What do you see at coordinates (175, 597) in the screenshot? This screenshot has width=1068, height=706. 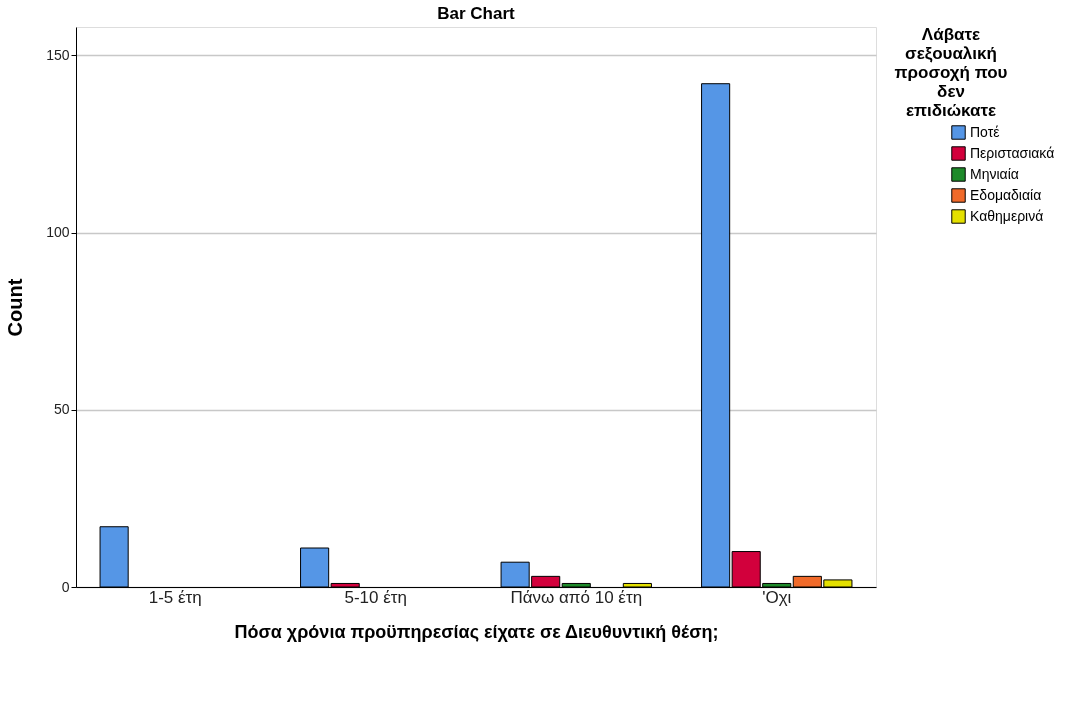 I see `x-tick-label: 1-5 έτη` at bounding box center [175, 597].